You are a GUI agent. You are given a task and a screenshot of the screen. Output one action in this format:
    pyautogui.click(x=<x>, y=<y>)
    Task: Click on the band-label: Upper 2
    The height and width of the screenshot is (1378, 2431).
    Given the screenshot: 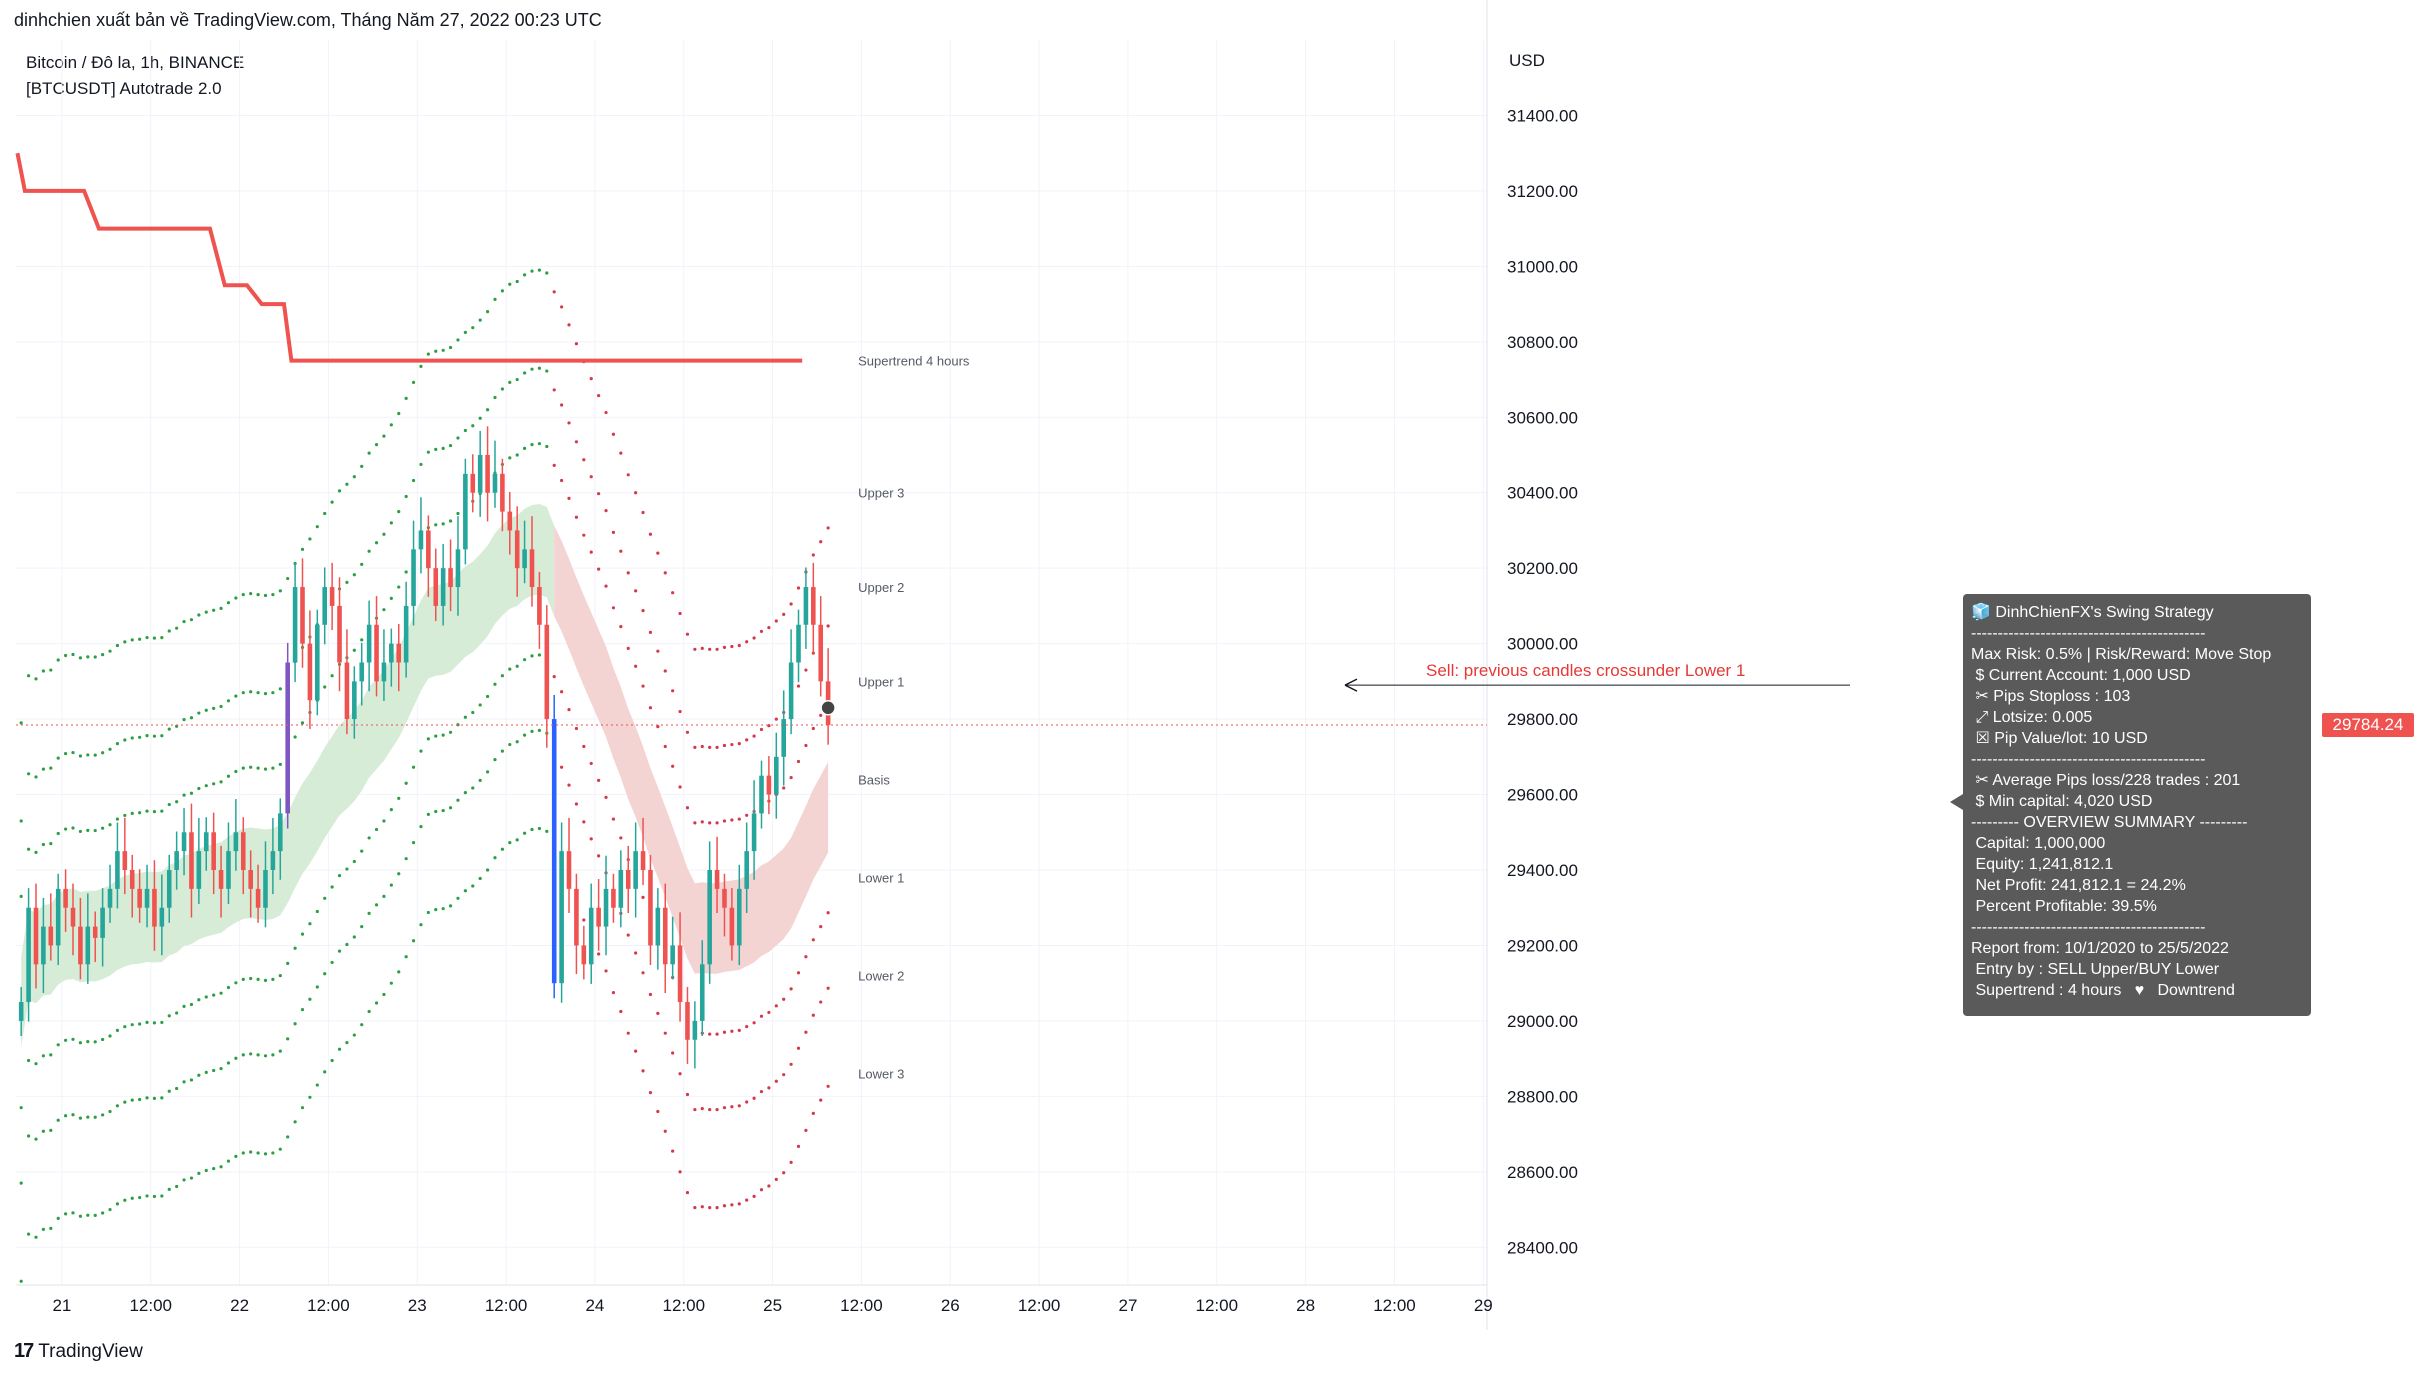 What is the action you would take?
    pyautogui.click(x=881, y=587)
    